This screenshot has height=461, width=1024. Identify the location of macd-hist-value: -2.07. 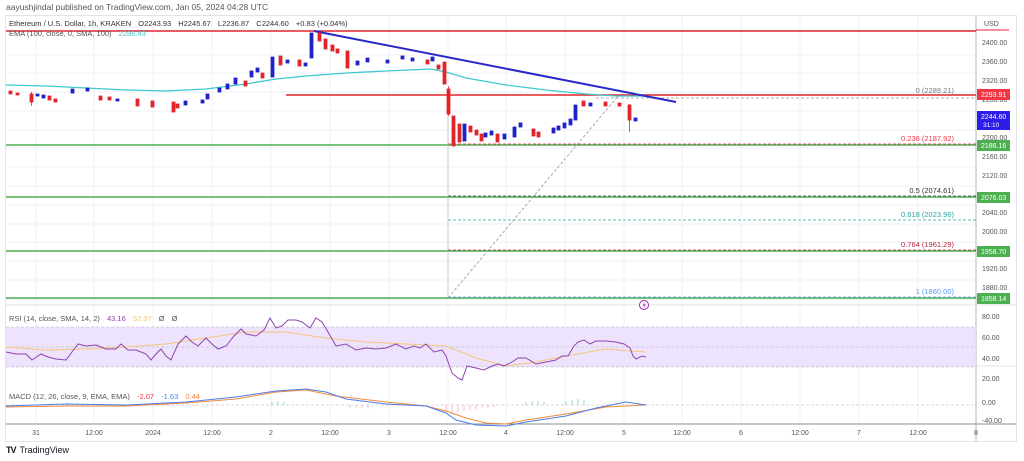
(145, 396).